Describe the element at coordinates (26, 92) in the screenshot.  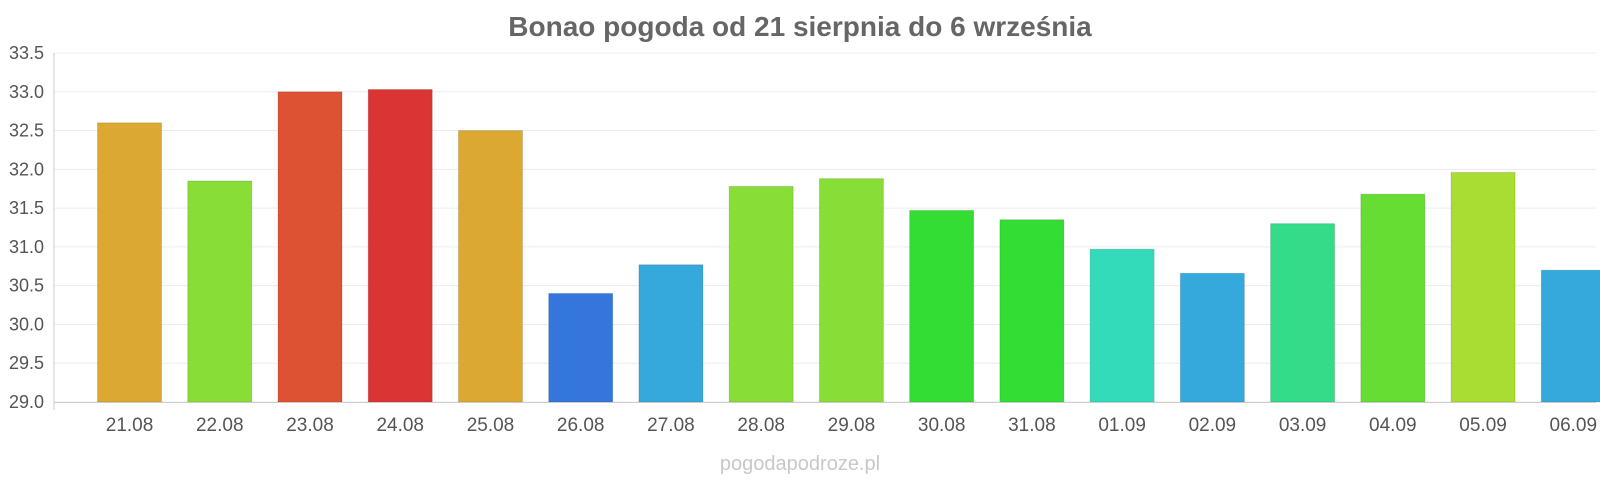
I see `y-tick-label: 33.0` at that location.